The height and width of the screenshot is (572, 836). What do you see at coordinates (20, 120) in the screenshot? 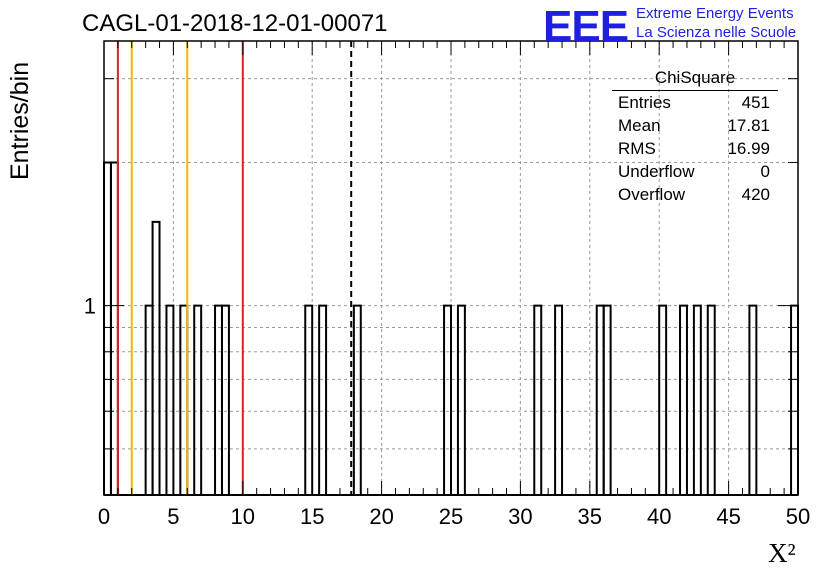
I see `y-axis-label: Entries/bin` at bounding box center [20, 120].